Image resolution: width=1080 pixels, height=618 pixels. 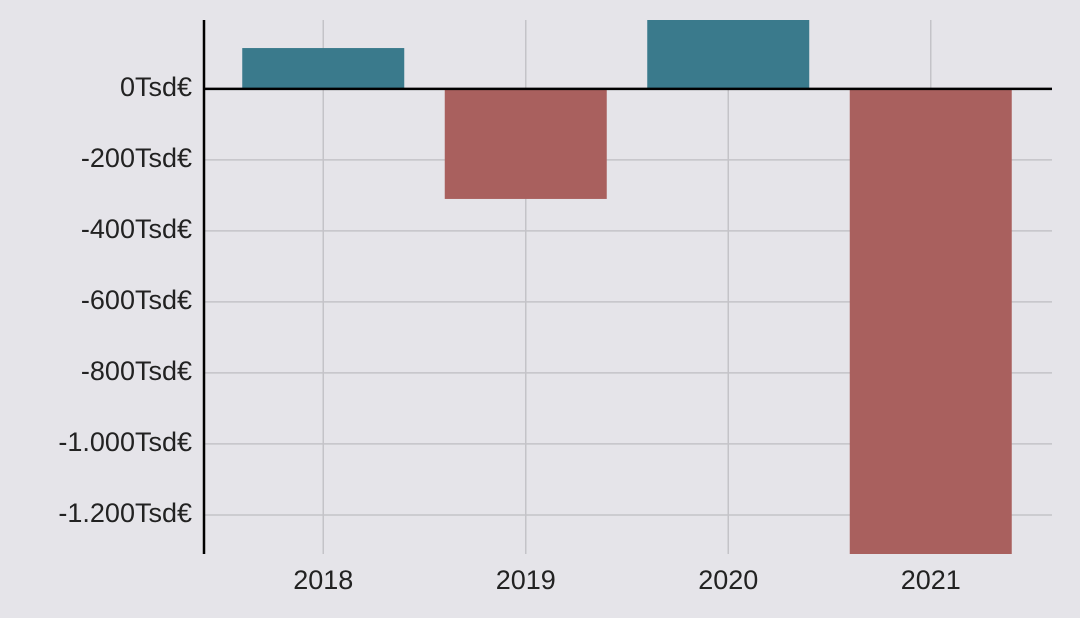 What do you see at coordinates (526, 580) in the screenshot?
I see `x-tick-label: 2019` at bounding box center [526, 580].